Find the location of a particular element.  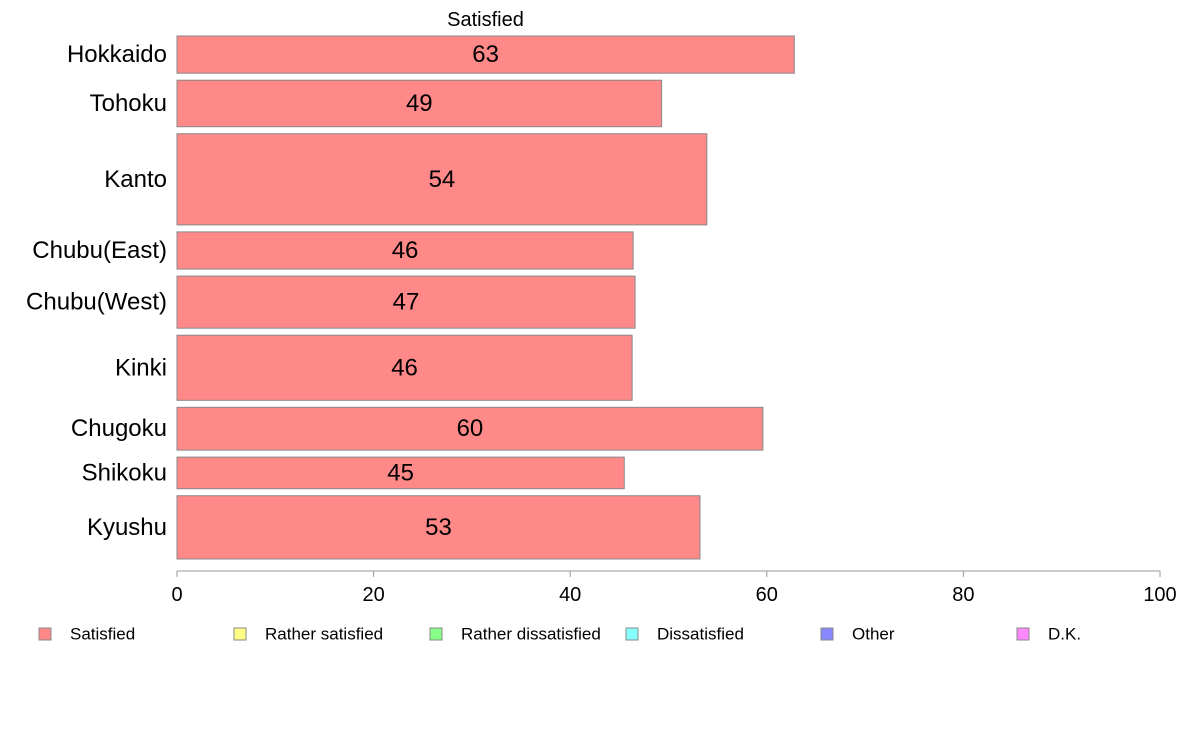

bar-chubu-west is located at coordinates (406, 302).